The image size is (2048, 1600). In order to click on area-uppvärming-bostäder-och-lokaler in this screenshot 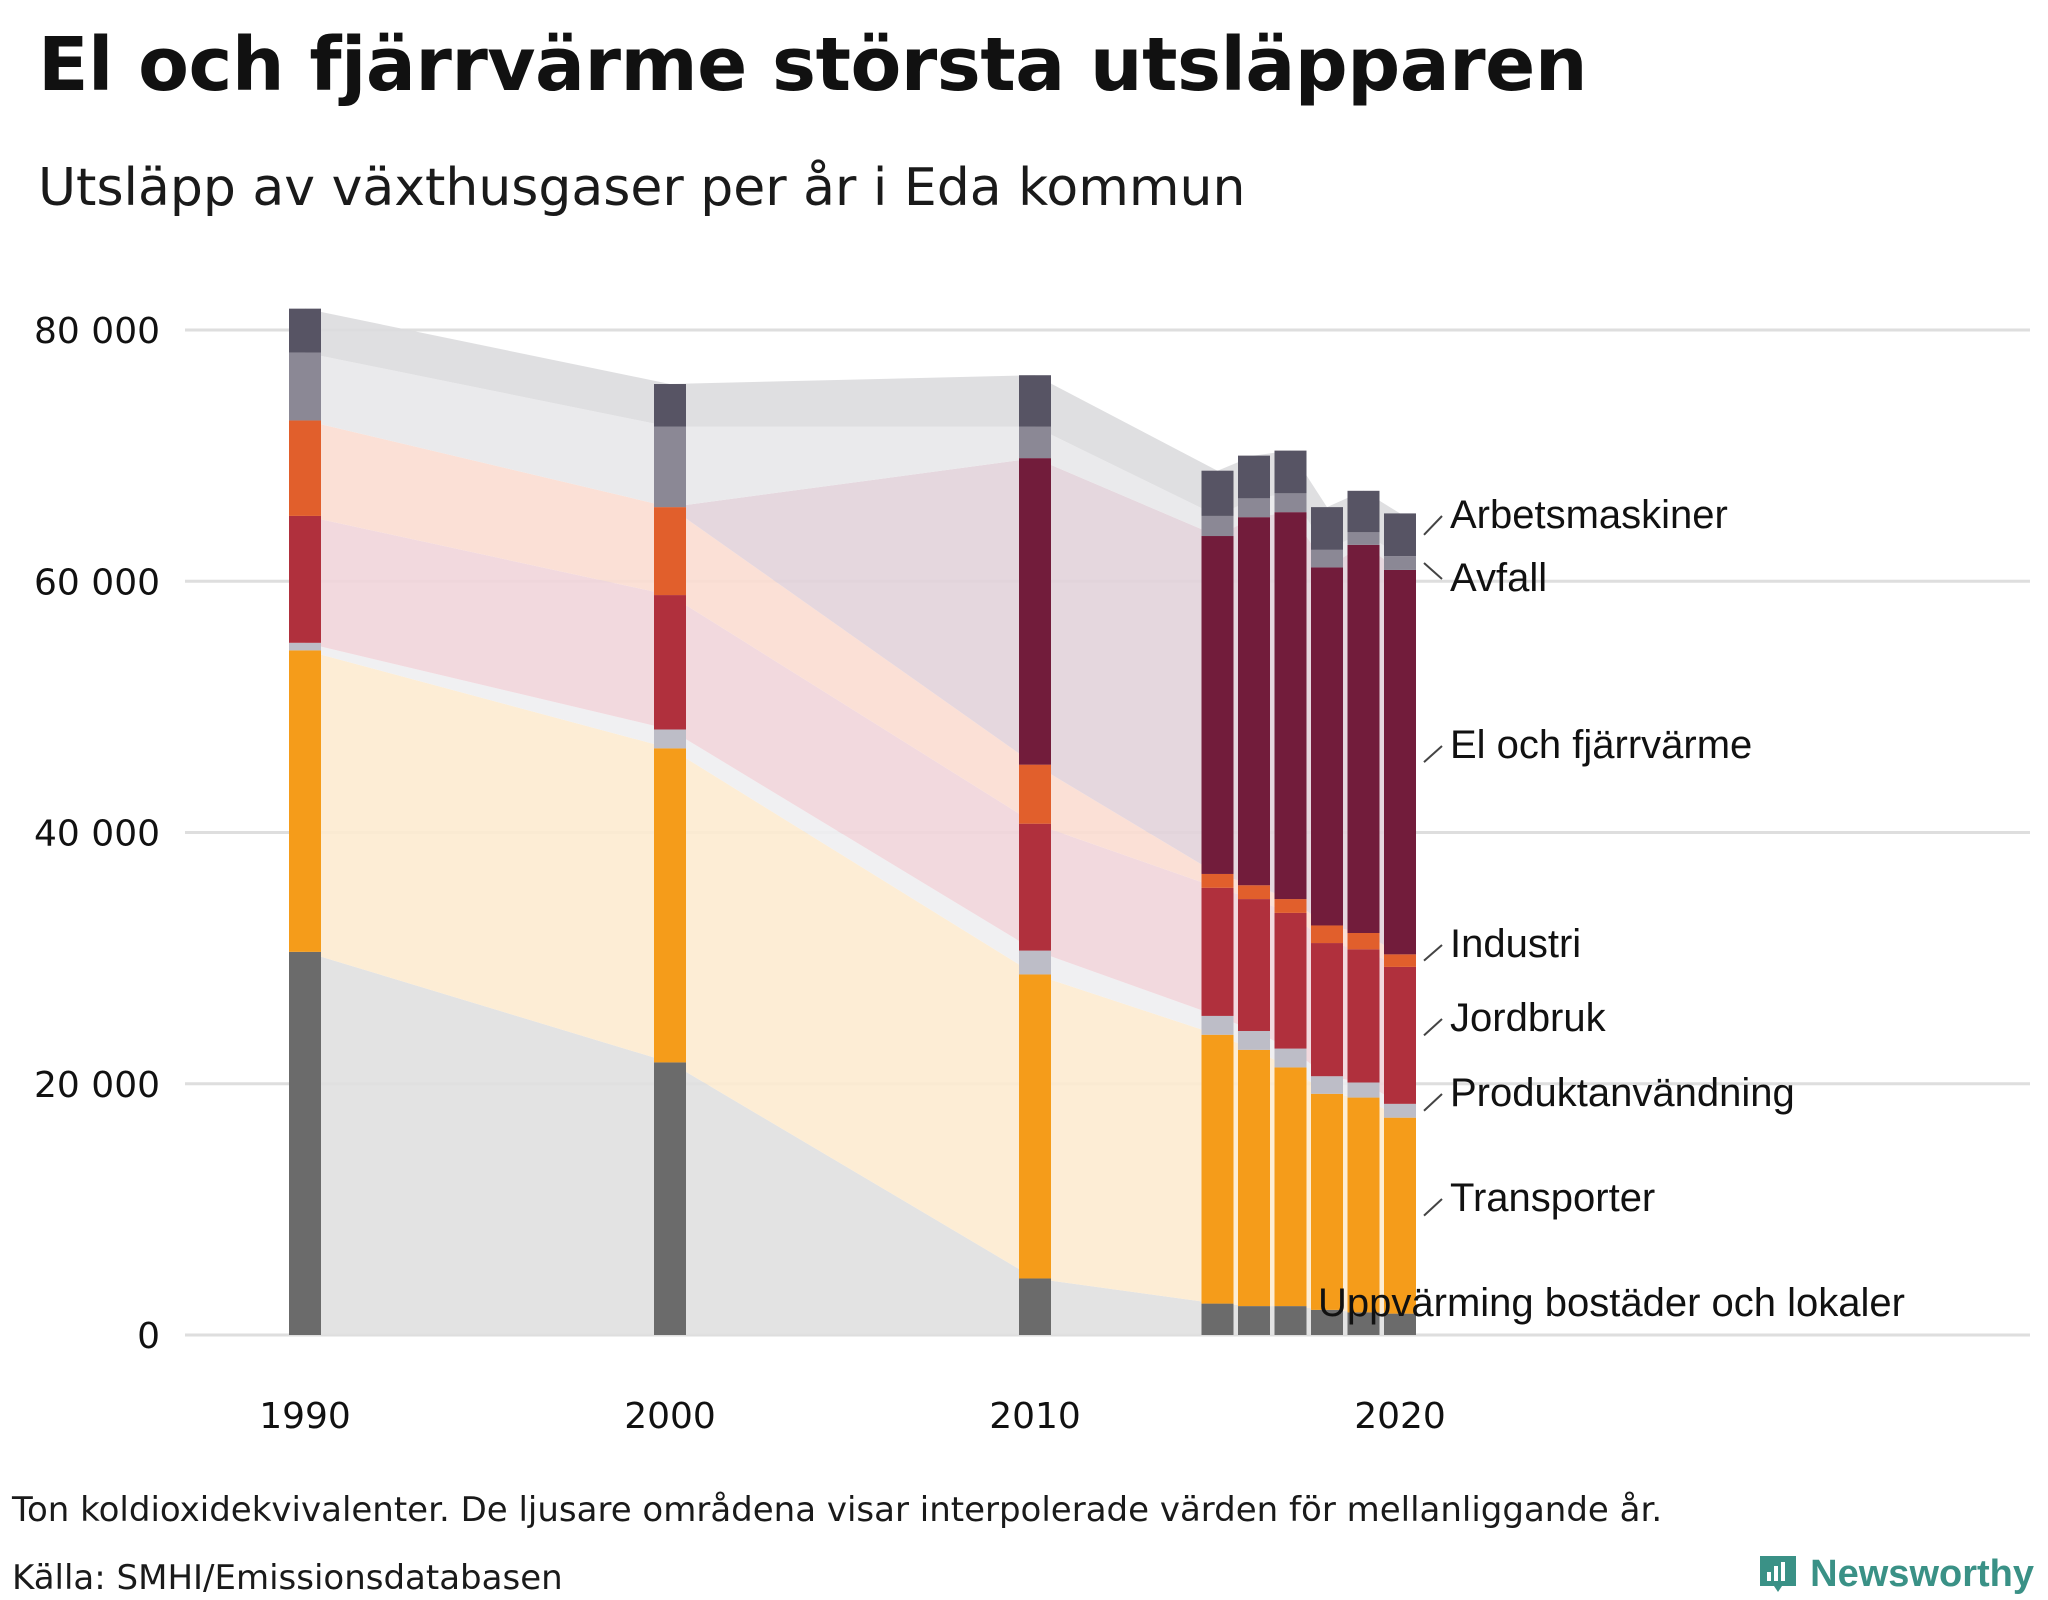, I will do `click(852, 1143)`.